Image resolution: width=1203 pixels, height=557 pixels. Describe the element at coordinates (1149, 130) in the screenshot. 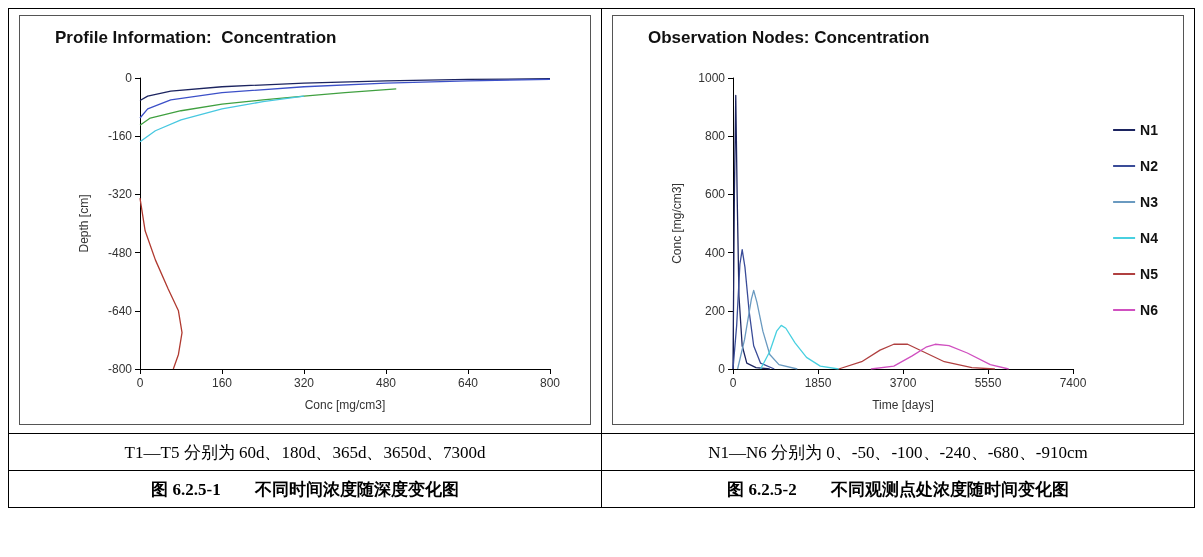

I see `legend-label: N1` at that location.